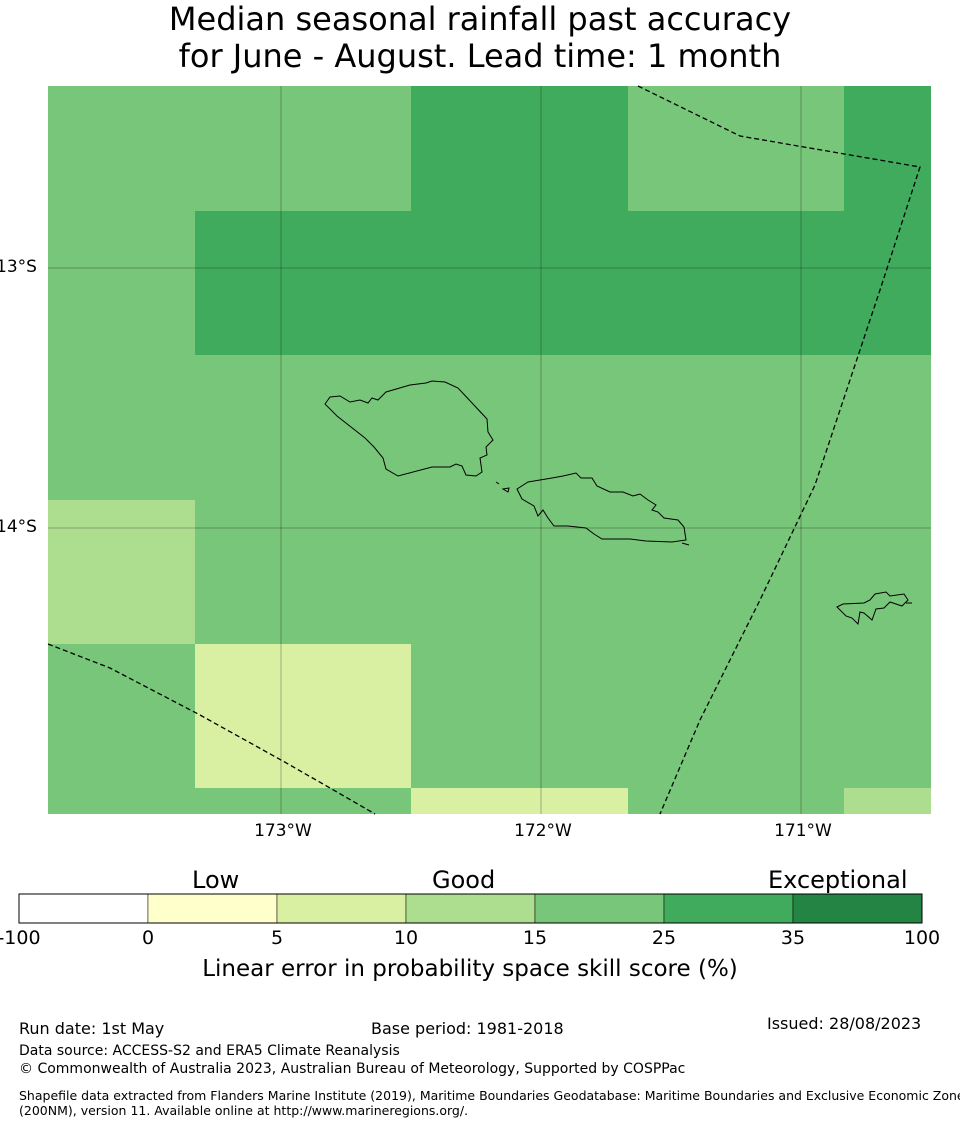 Image resolution: width=960 pixels, height=1125 pixels. Describe the element at coordinates (464, 880) in the screenshot. I see `colorbar-category-good: Good` at that location.